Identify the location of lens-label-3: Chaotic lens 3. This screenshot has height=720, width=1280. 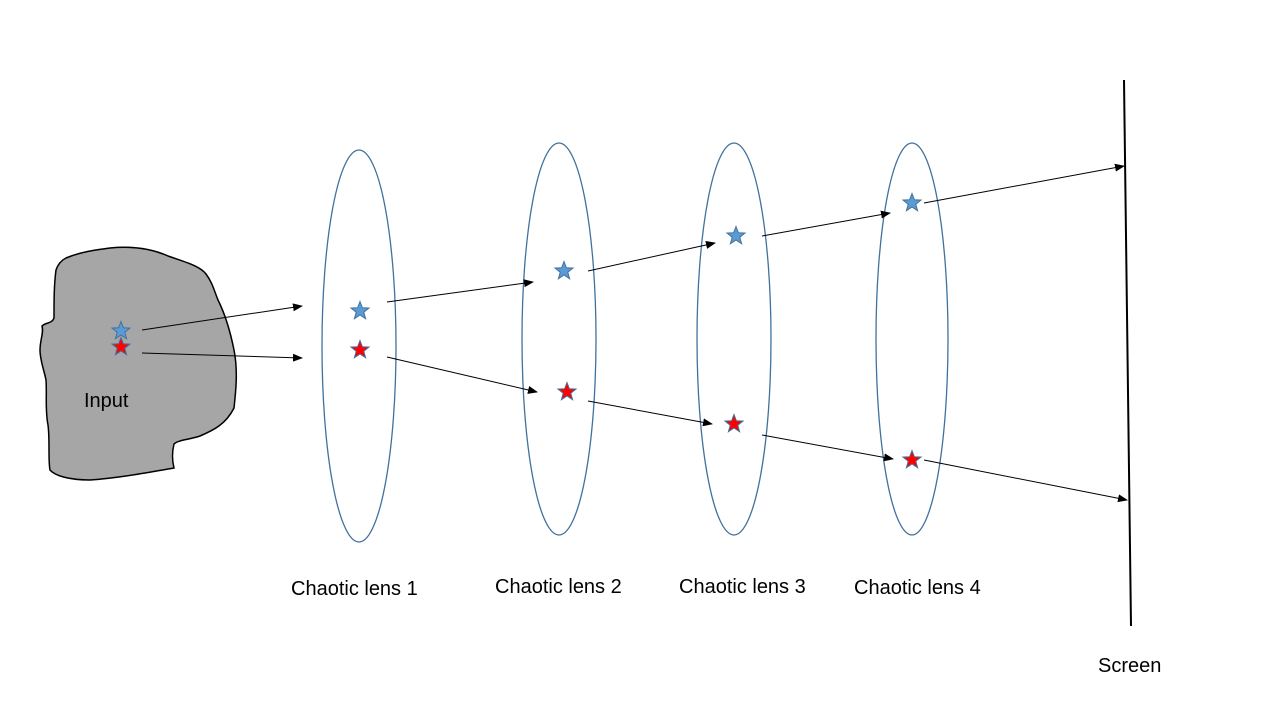
(742, 587).